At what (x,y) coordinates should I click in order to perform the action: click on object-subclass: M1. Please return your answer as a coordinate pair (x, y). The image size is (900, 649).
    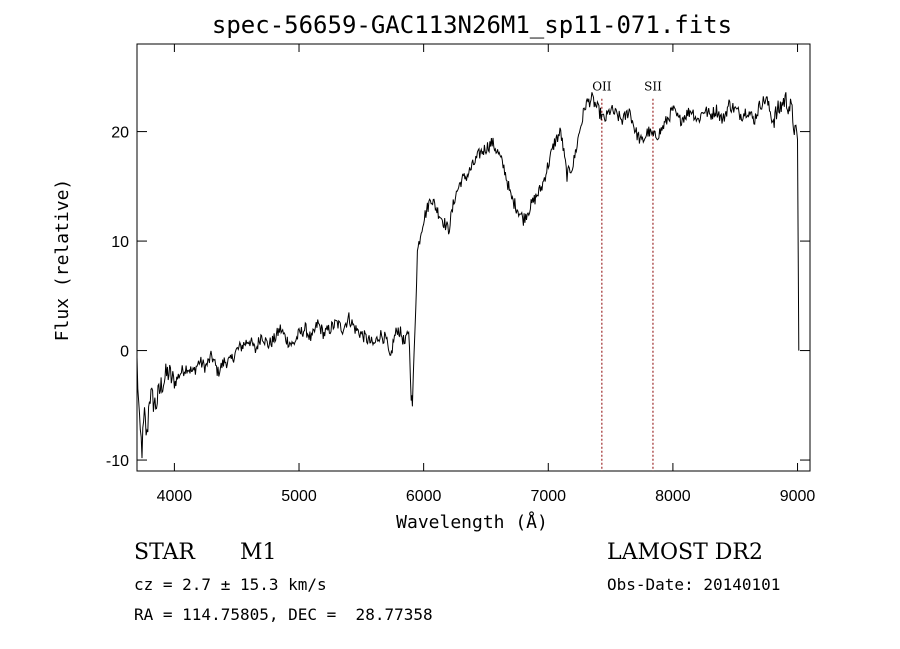
    Looking at the image, I should click on (258, 552).